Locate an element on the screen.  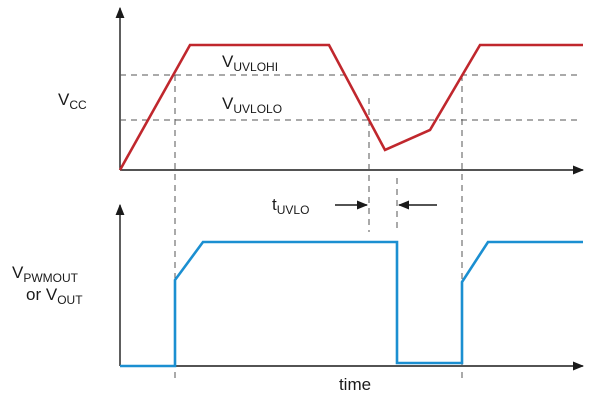
vpwmout-label: VPWMOUT is located at coordinates (45, 274).